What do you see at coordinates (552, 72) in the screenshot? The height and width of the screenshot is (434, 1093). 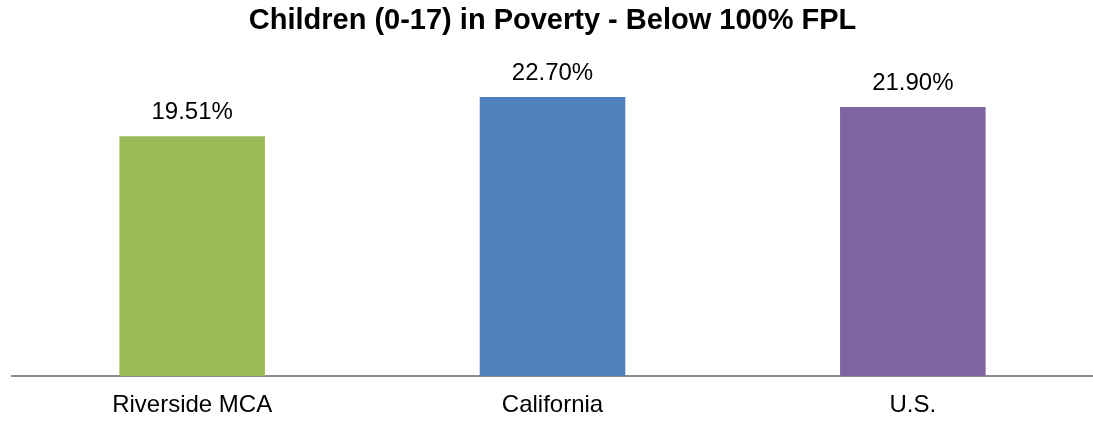 I see `data-label: 22.70%` at bounding box center [552, 72].